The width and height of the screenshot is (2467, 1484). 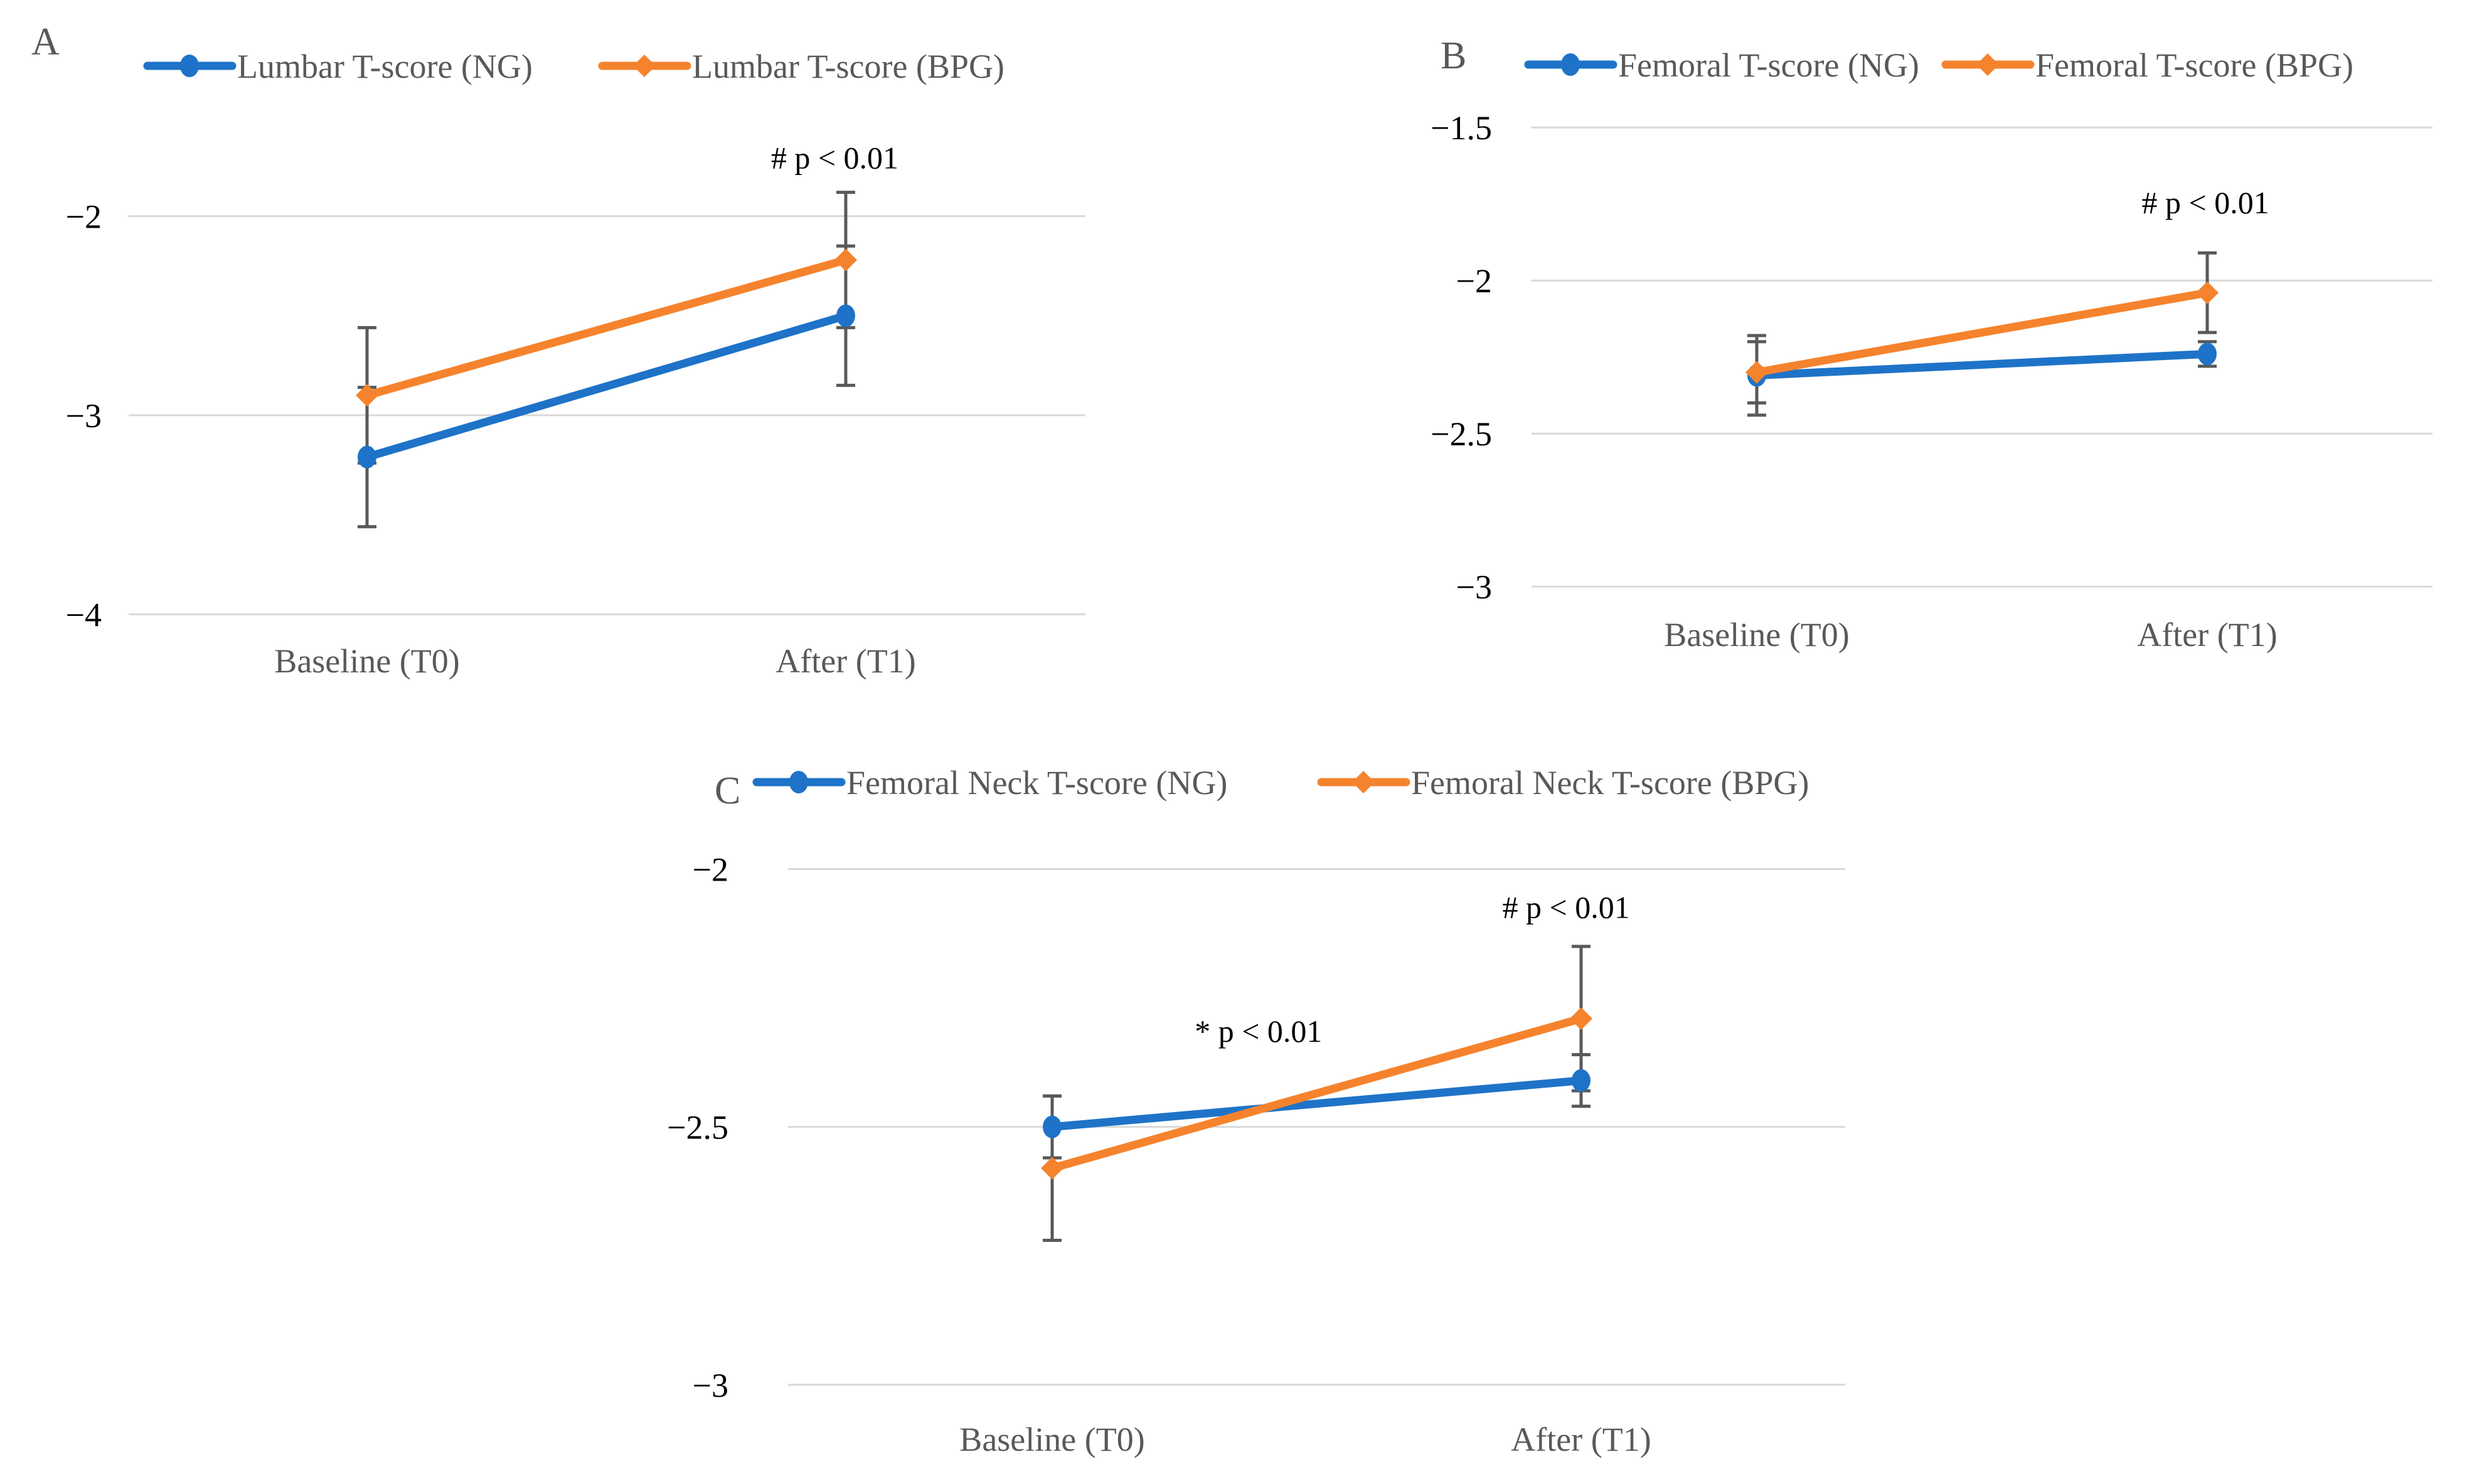 I want to click on legend-label: Femoral T-score (BPG), so click(x=2194, y=65).